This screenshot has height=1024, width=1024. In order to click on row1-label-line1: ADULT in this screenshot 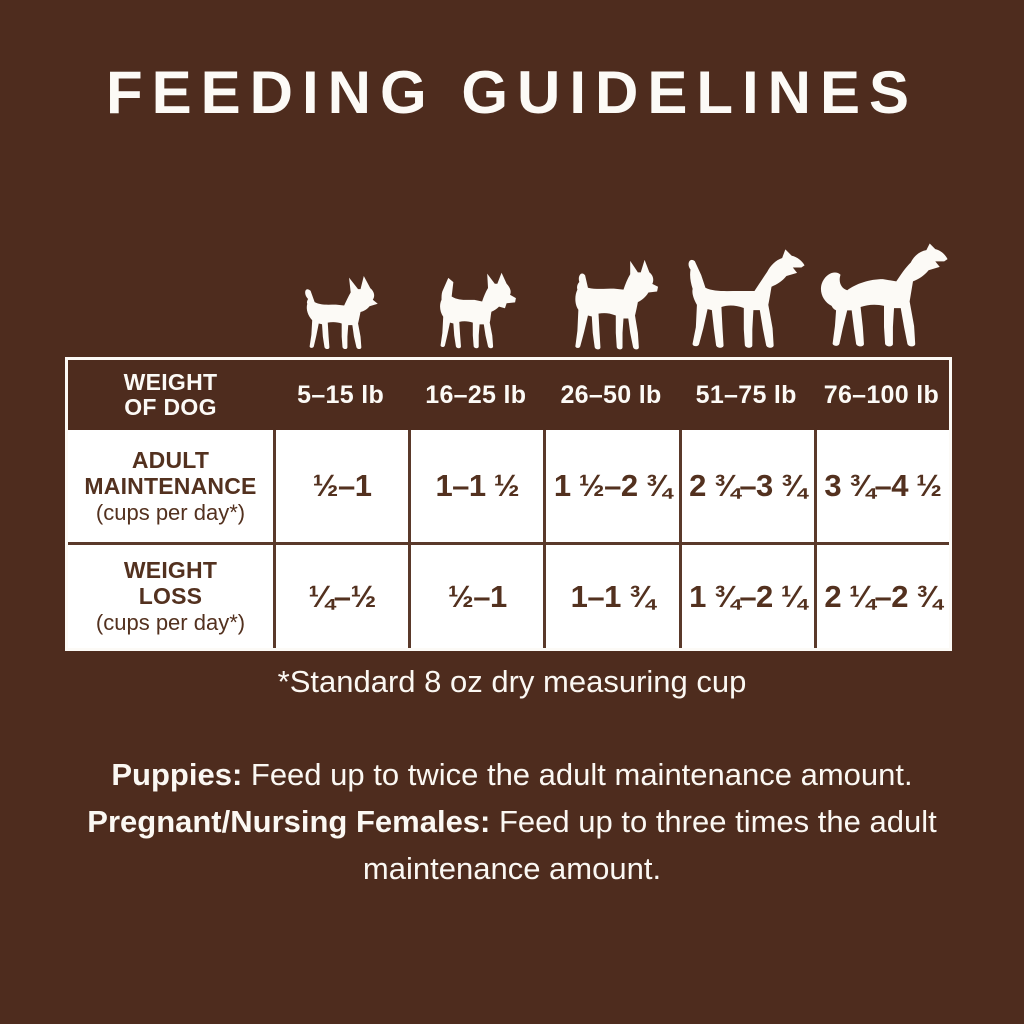, I will do `click(170, 459)`.